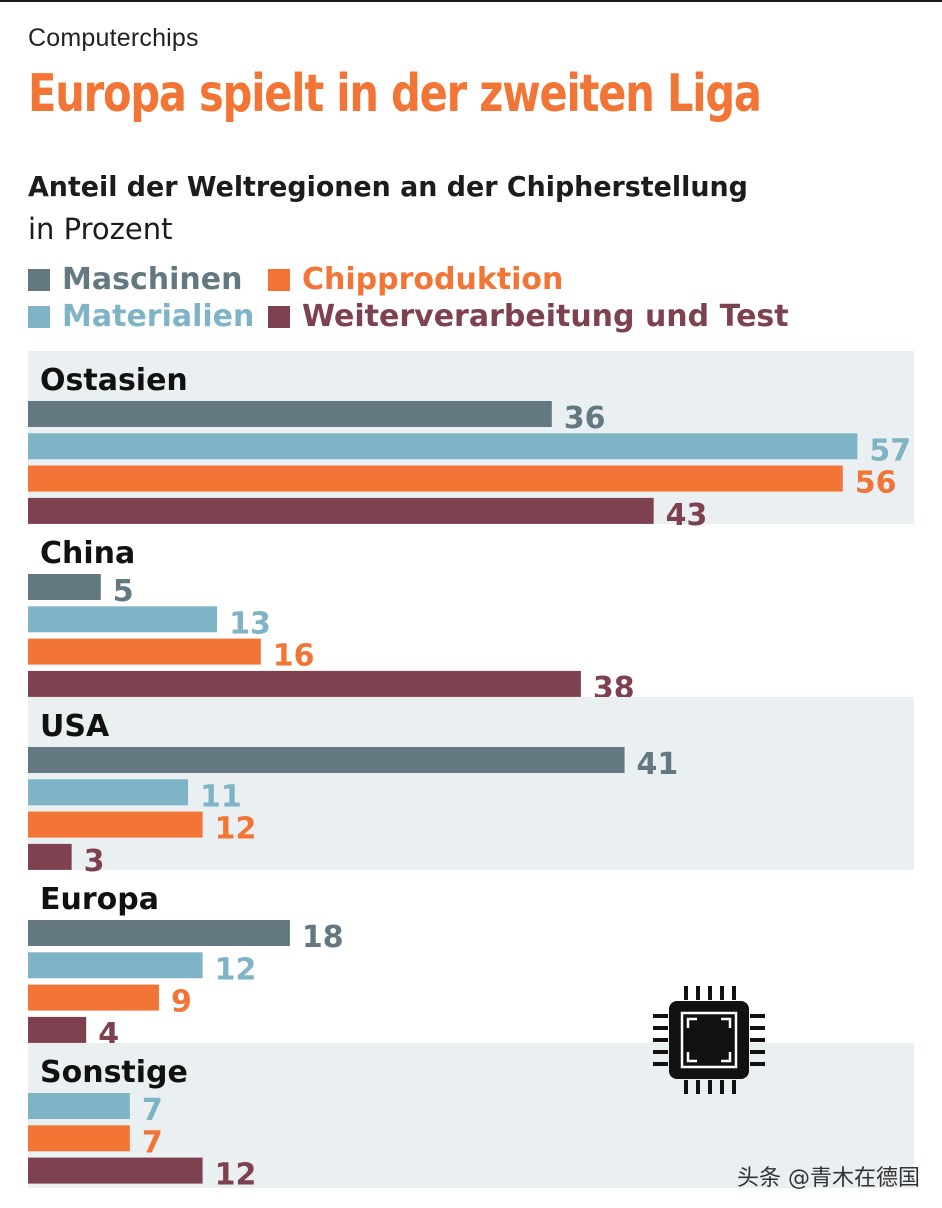 This screenshot has width=942, height=1208. What do you see at coordinates (828, 1178) in the screenshot?
I see `watermark: 头条 @青木在德国` at bounding box center [828, 1178].